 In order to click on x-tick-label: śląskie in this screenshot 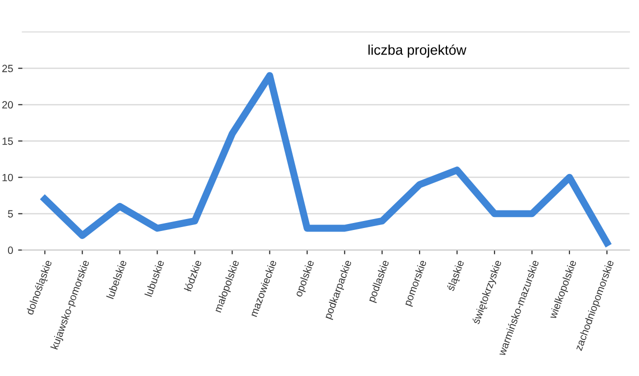, I will do `click(456, 276)`.